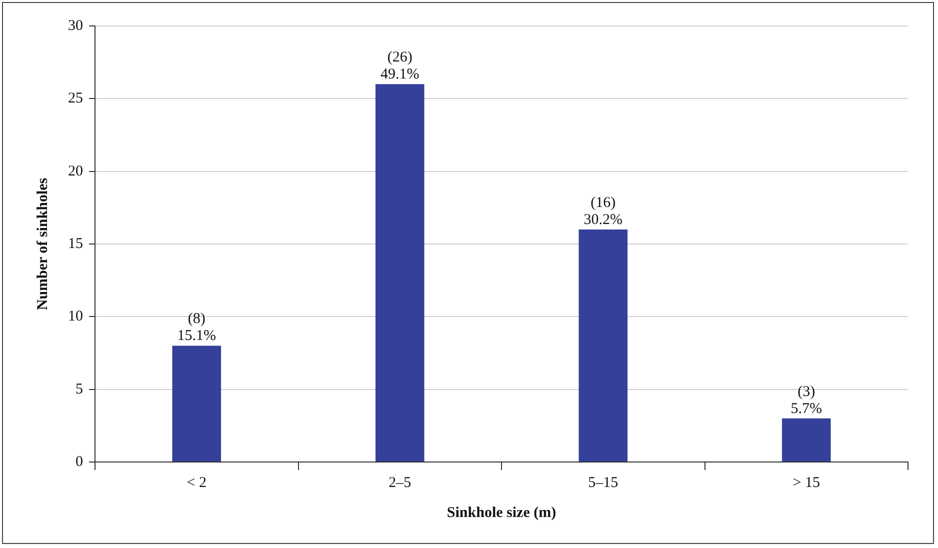 Image resolution: width=938 pixels, height=548 pixels. What do you see at coordinates (79, 389) in the screenshot?
I see `y-tick-label: 5` at bounding box center [79, 389].